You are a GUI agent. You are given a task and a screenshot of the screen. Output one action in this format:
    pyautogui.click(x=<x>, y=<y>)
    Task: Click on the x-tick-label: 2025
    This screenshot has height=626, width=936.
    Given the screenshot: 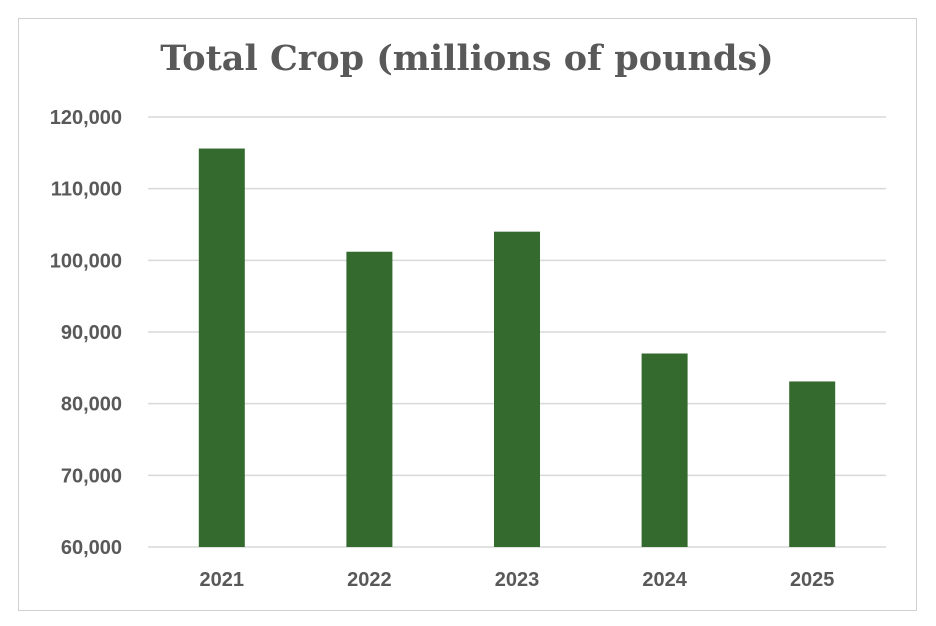 What is the action you would take?
    pyautogui.click(x=812, y=580)
    